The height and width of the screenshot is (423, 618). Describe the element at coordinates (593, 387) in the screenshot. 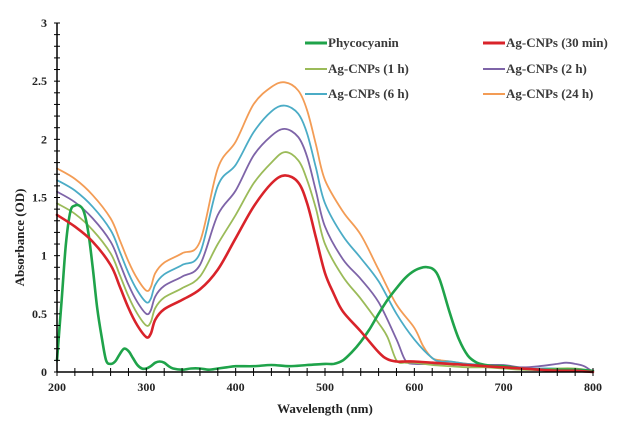

I see `x-tick-label: 800` at that location.